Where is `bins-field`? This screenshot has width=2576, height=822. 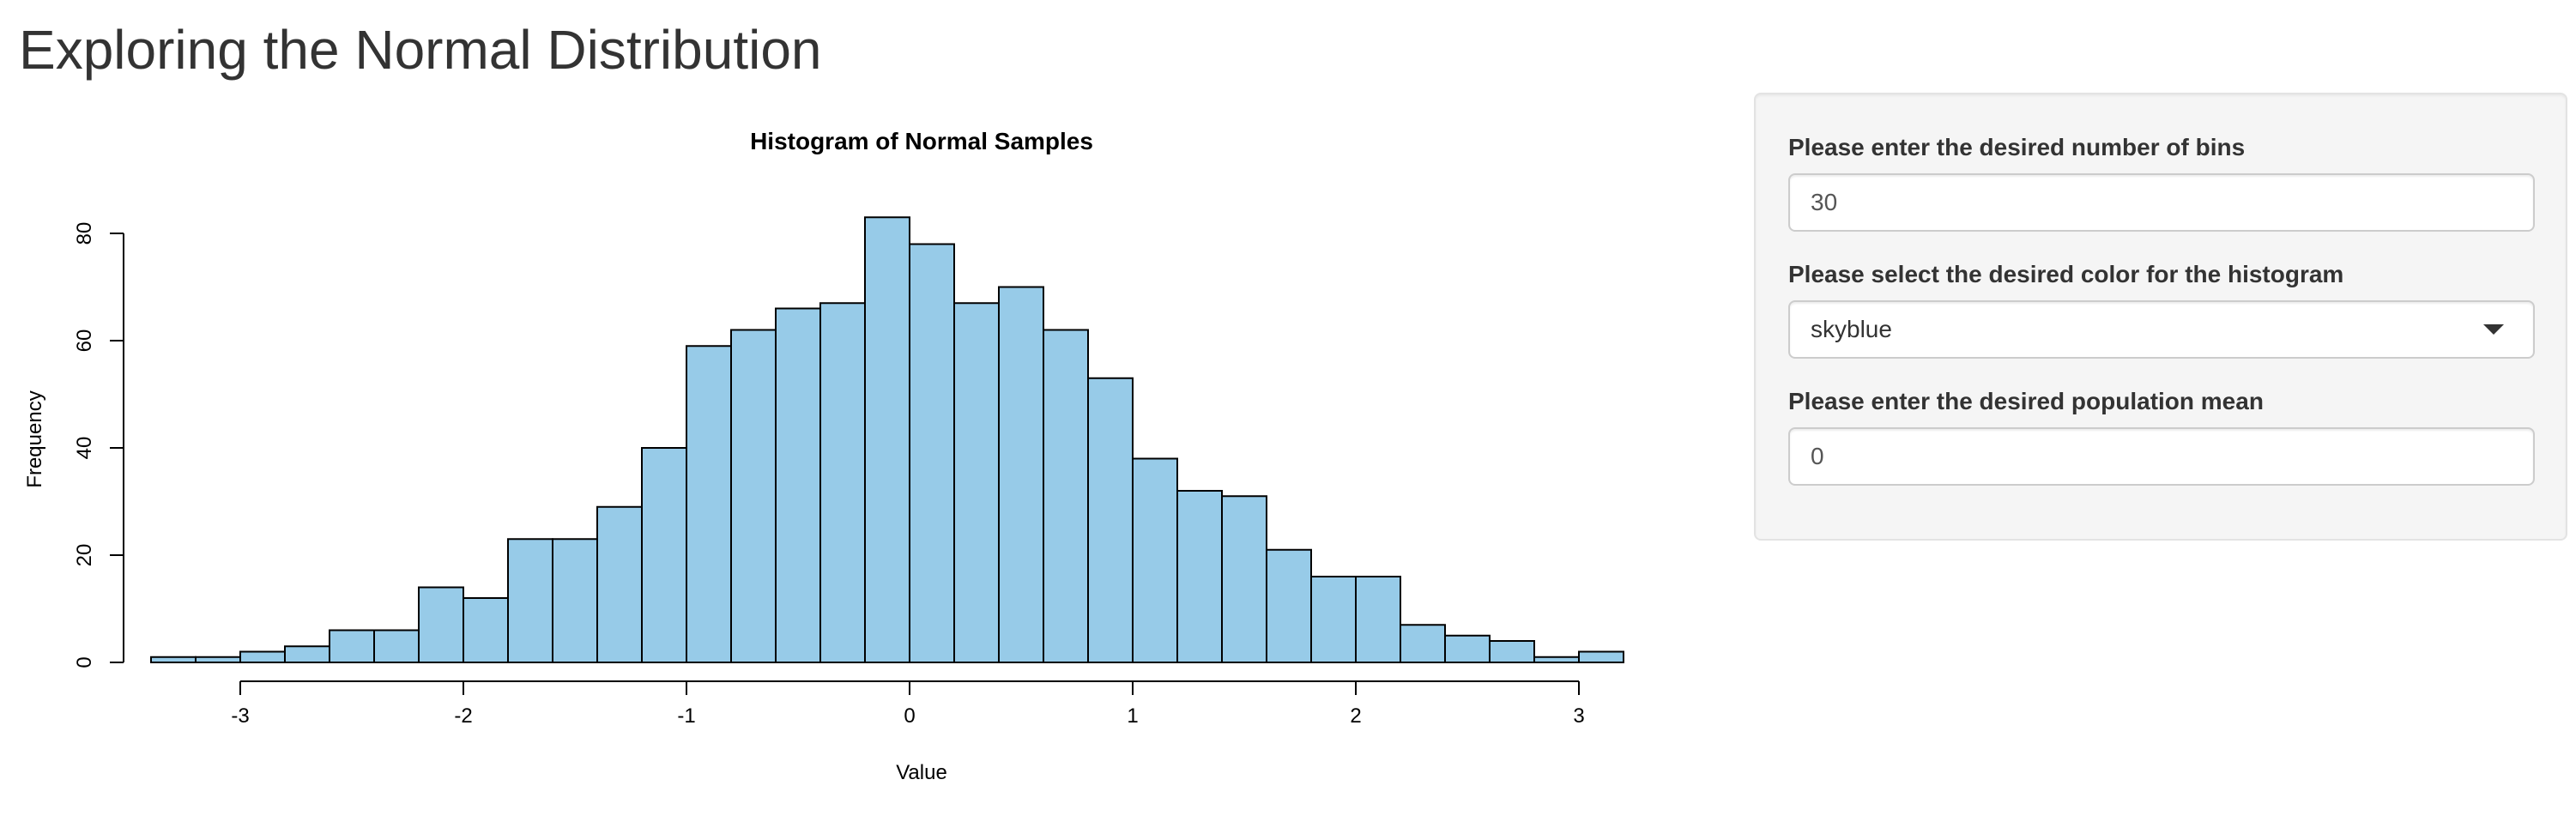
bins-field is located at coordinates (2161, 203).